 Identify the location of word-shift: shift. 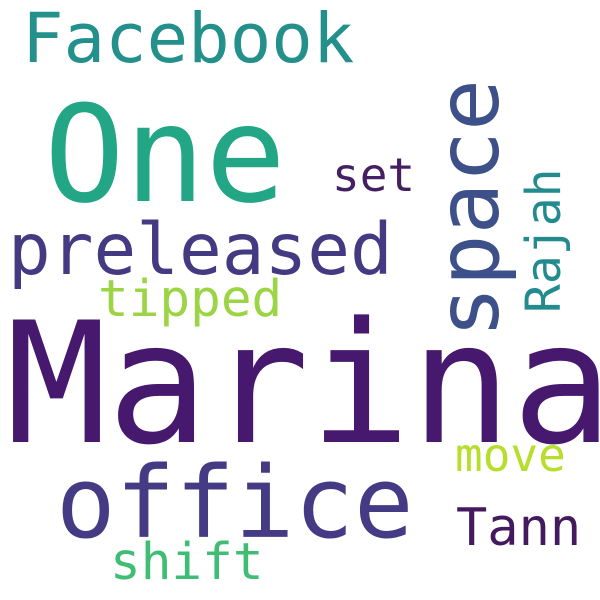
(187, 562).